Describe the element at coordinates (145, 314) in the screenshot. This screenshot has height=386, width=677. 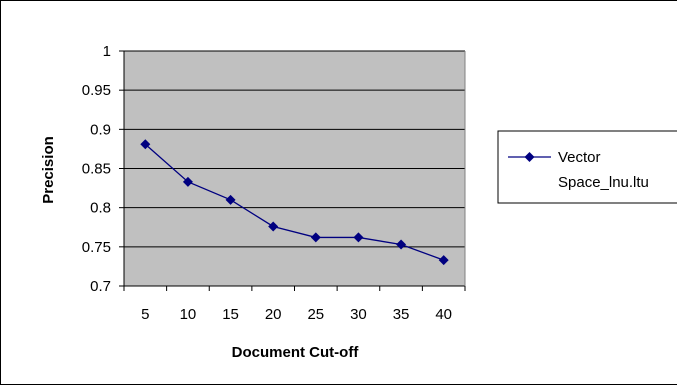
I see `x-tick-label: 5` at that location.